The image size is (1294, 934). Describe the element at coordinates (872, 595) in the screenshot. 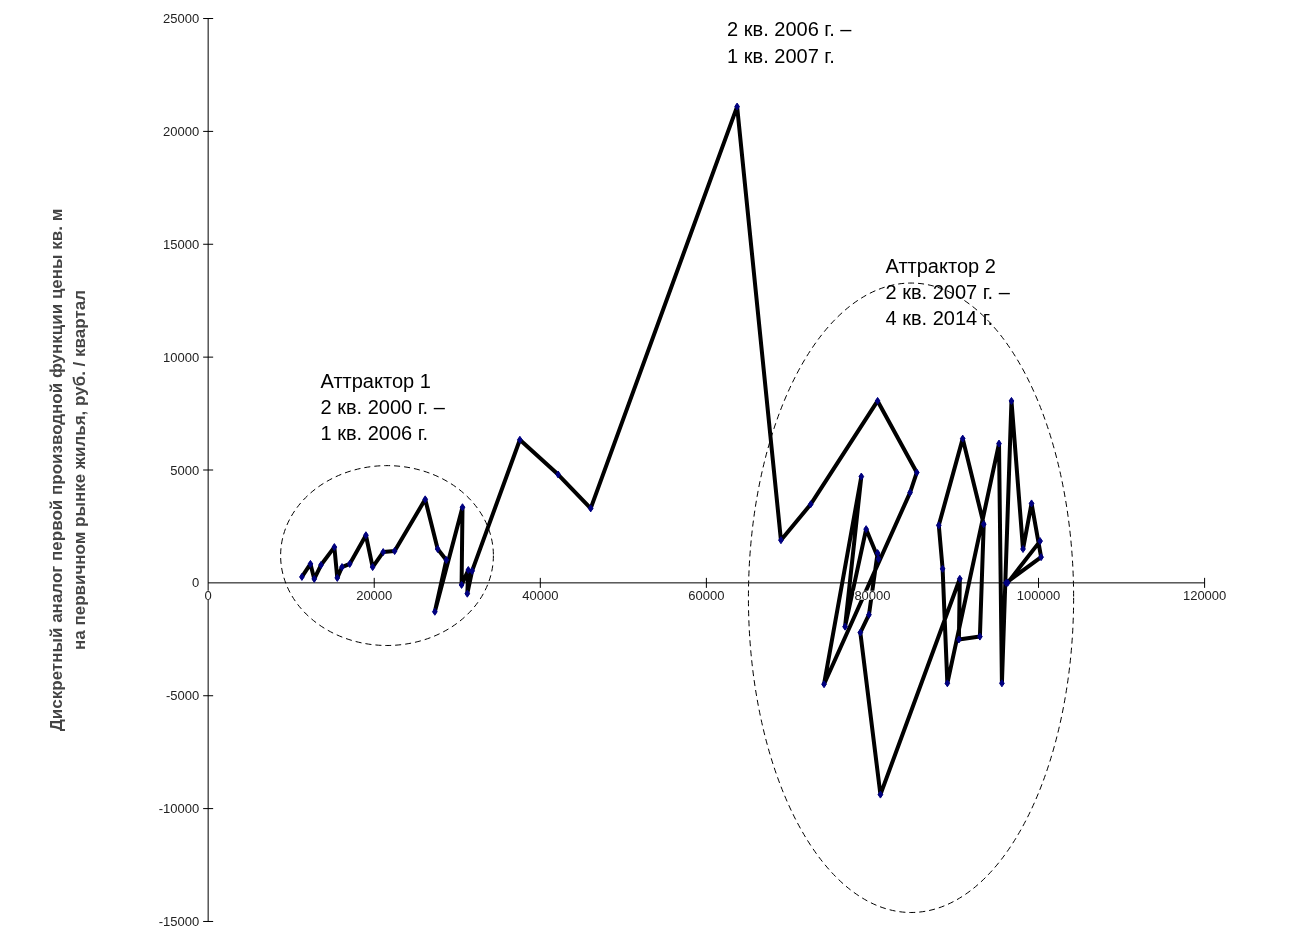

I see `x-tick-label: 80000` at that location.